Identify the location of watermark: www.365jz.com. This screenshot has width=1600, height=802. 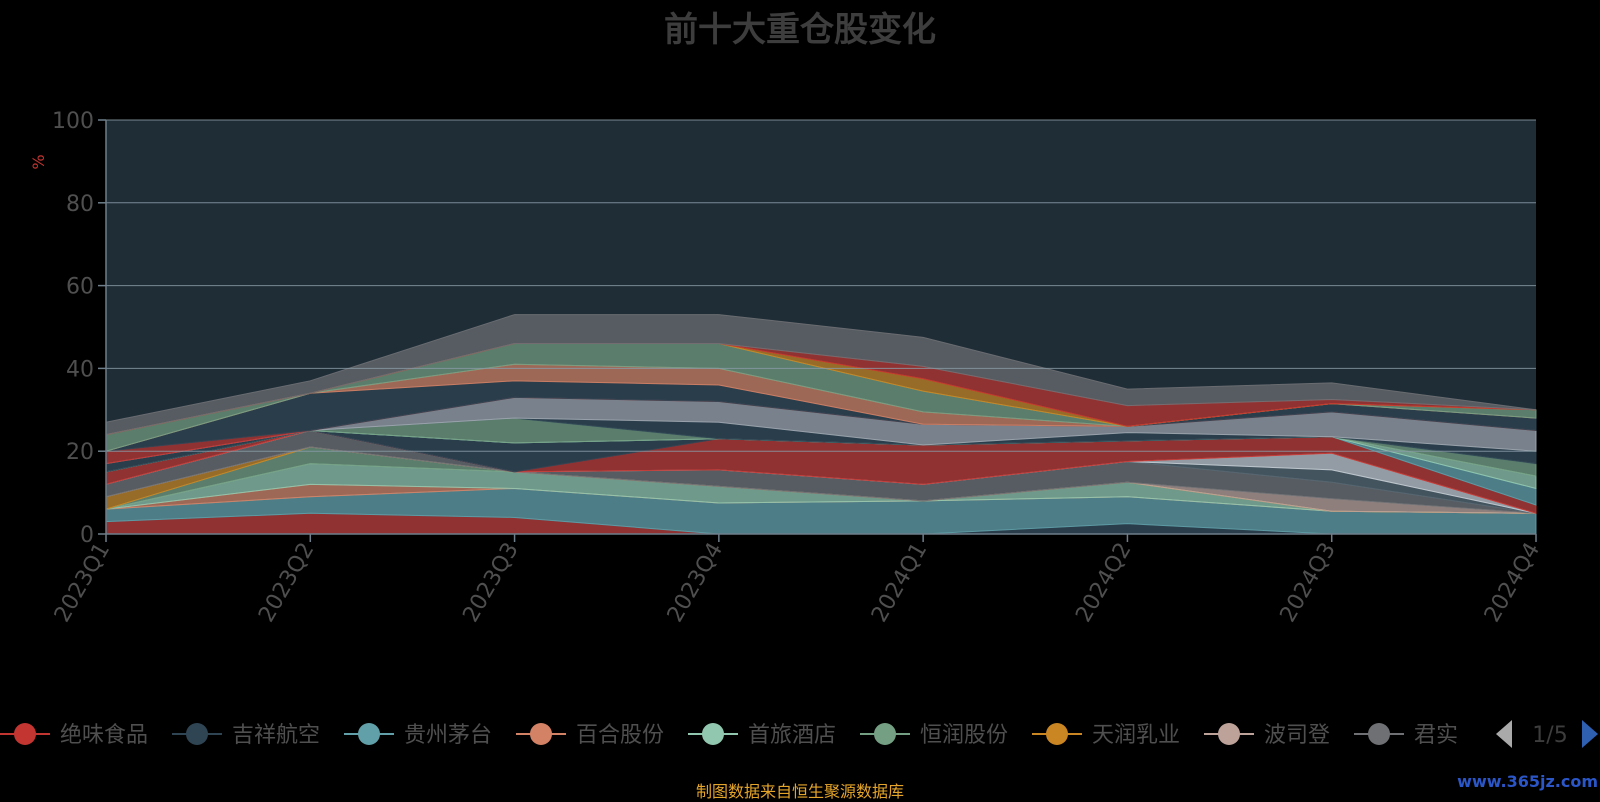
(1527, 781).